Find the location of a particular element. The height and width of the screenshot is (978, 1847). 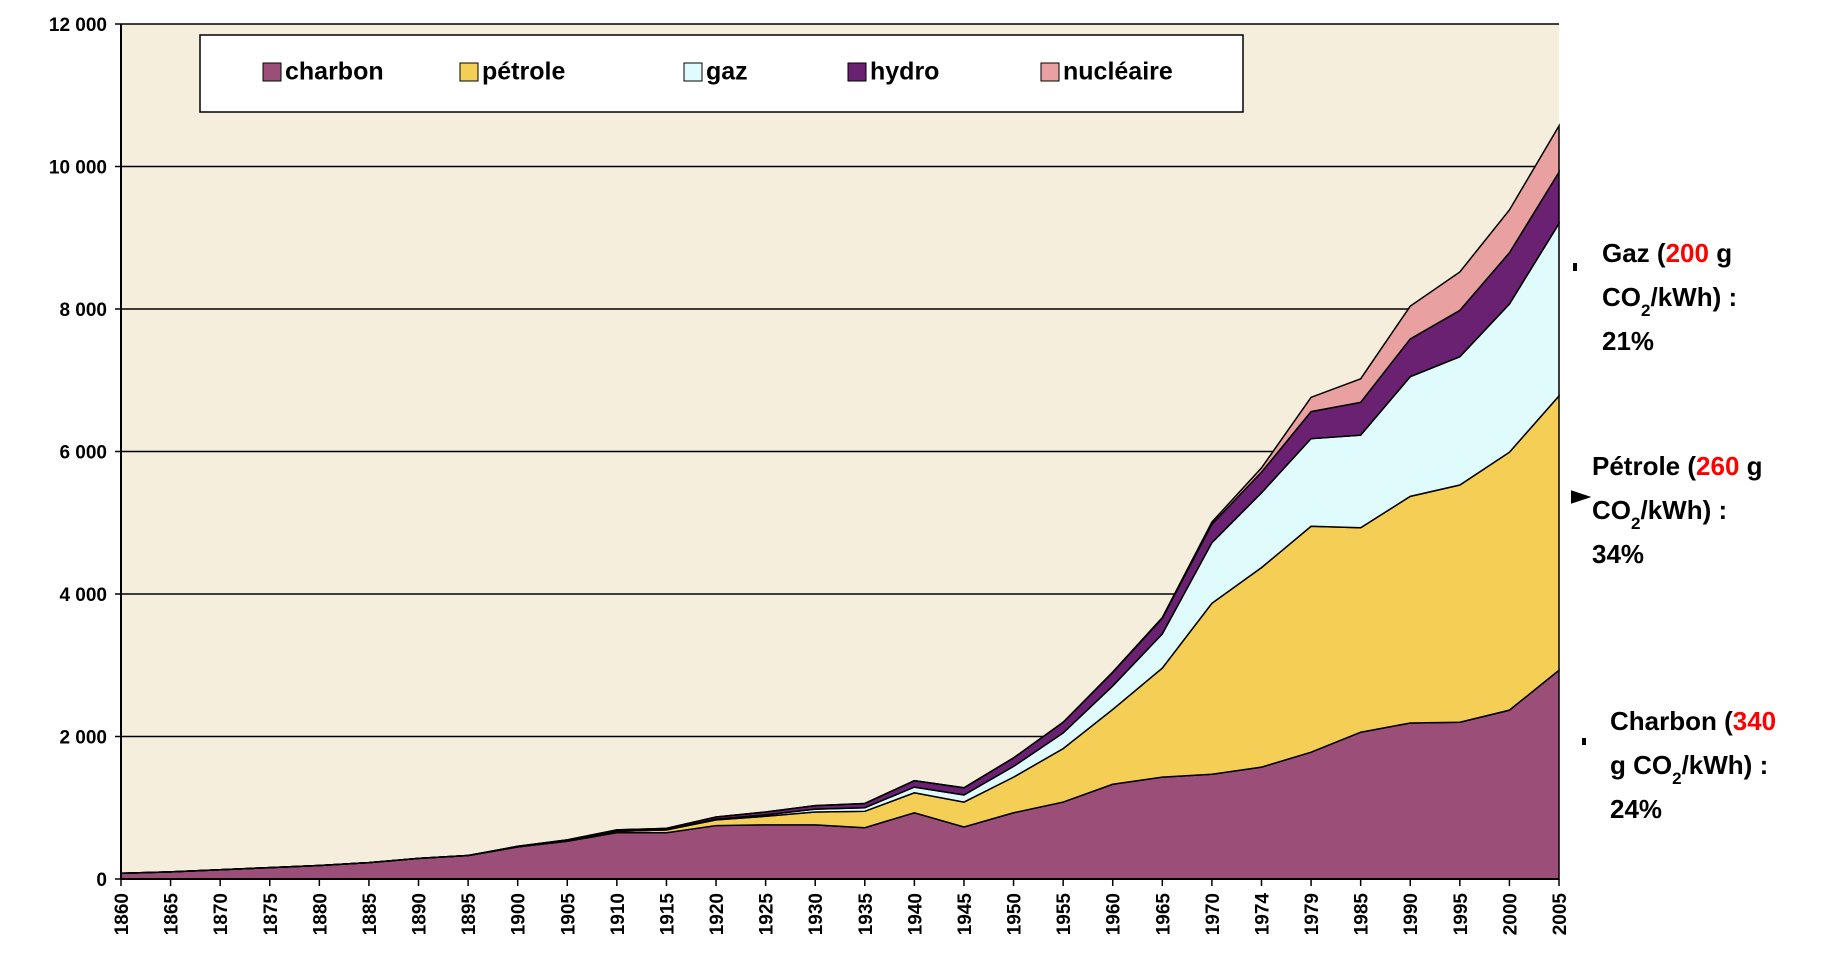

x-tick-label: 2000 is located at coordinates (1510, 914).